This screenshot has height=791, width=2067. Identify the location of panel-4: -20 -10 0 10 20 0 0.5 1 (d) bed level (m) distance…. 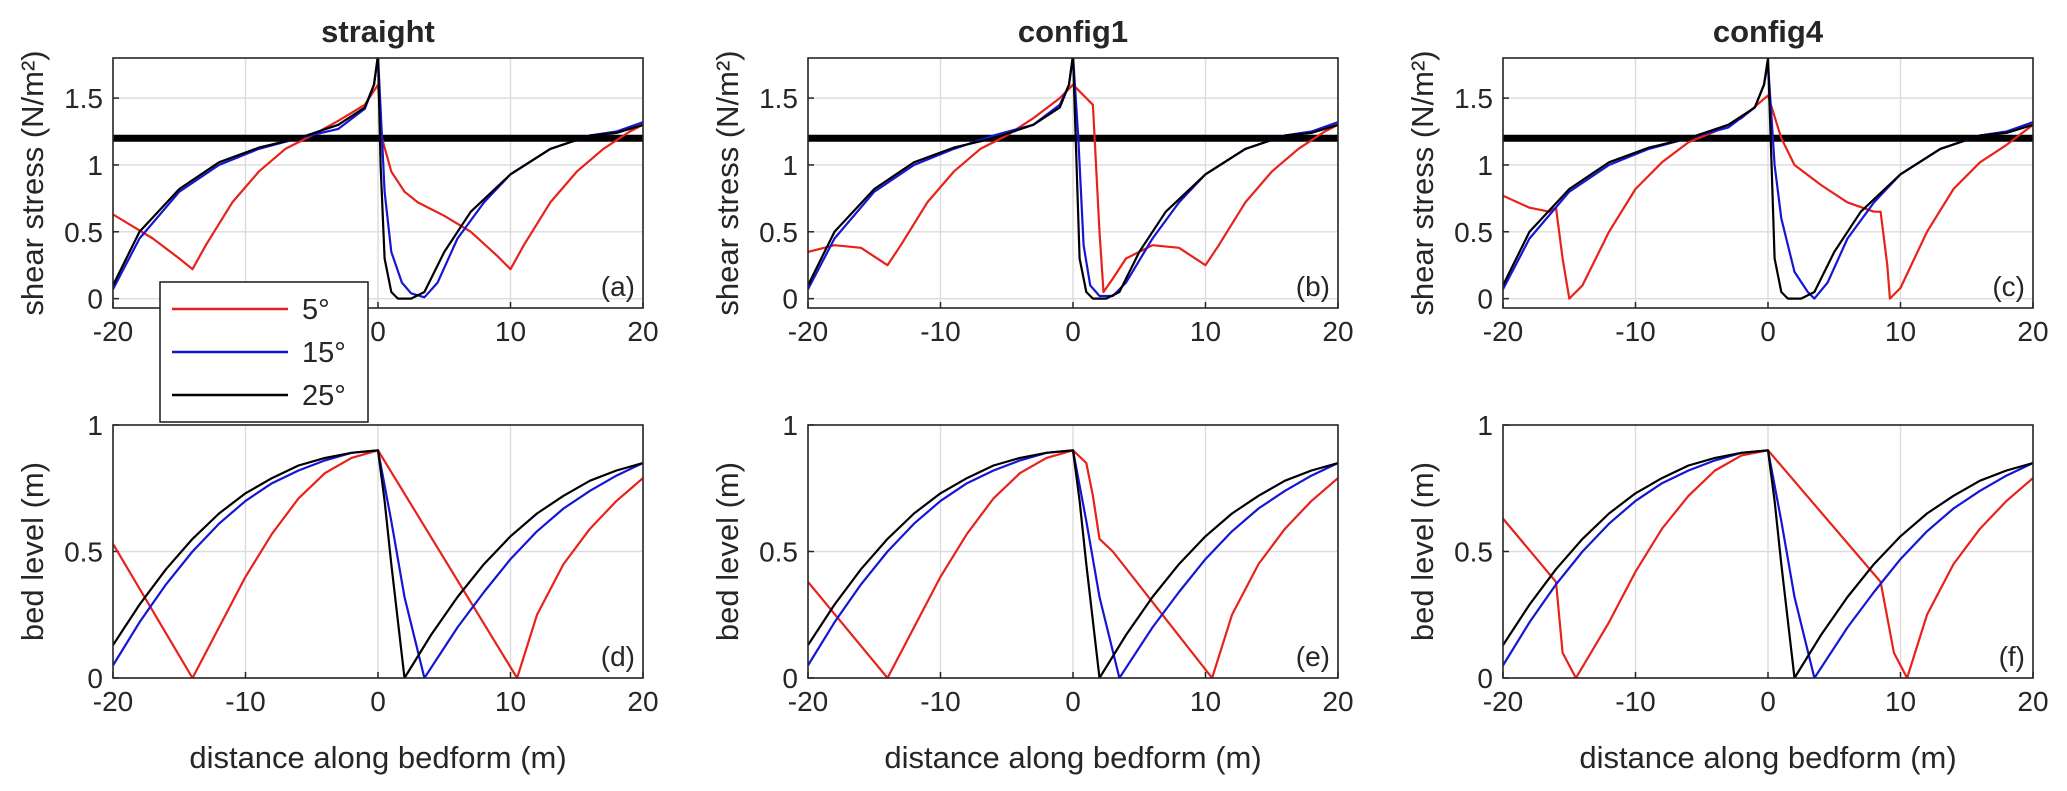
(337, 592).